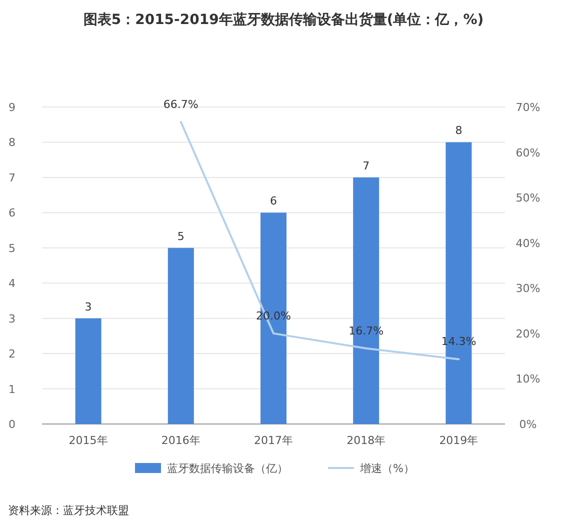  Describe the element at coordinates (528, 333) in the screenshot. I see `y2-tick-label: 20%` at that location.